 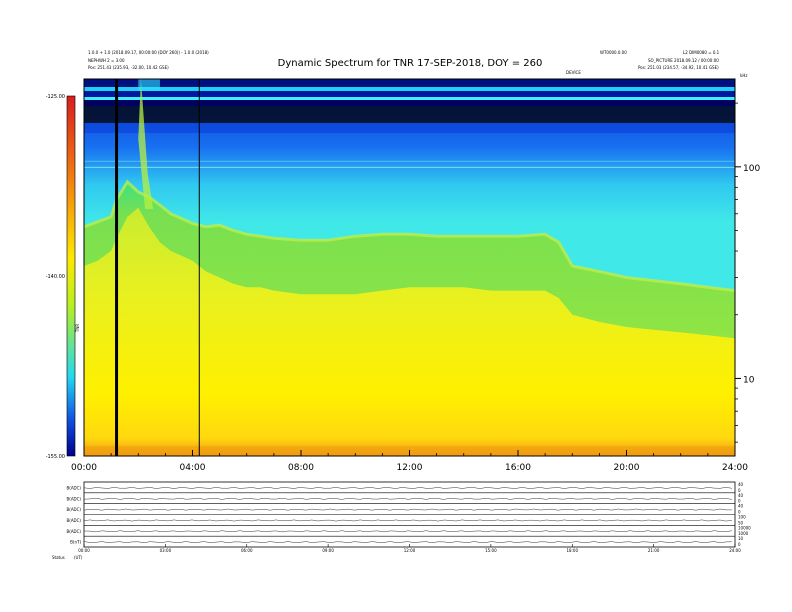 I want to click on colorbar: -125.00 -140.00 -155.00 TNR, so click(x=63, y=277).